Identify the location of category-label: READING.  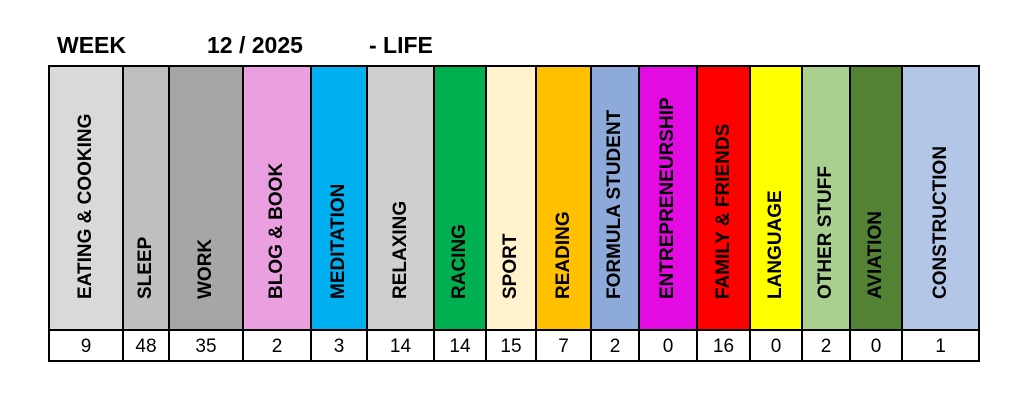
(563, 255).